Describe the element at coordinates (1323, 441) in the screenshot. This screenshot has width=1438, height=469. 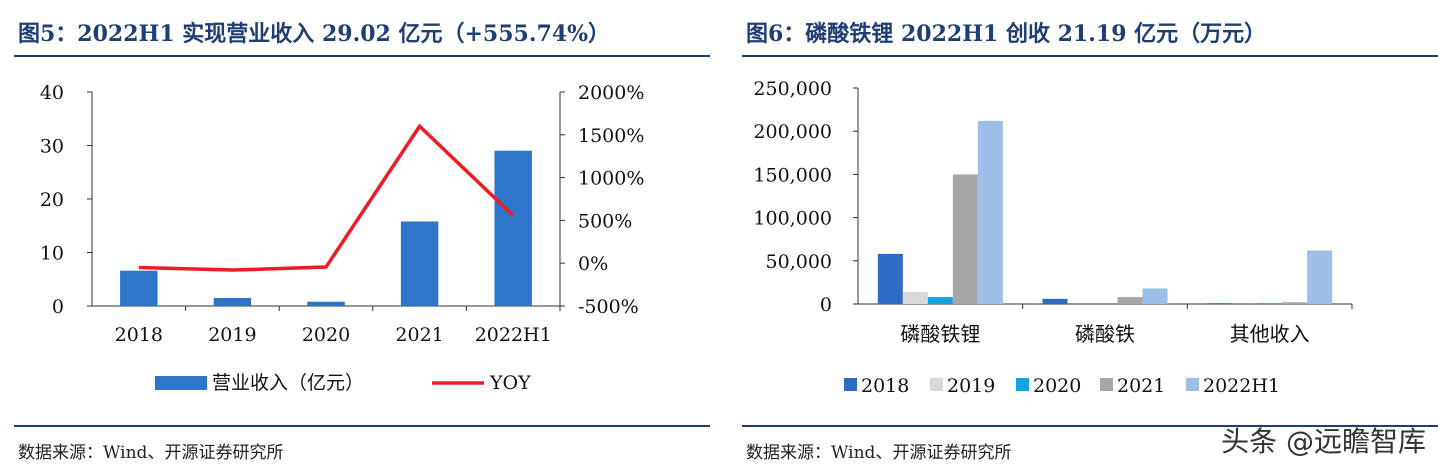
I see `watermark: 头条 @远瞻智库` at that location.